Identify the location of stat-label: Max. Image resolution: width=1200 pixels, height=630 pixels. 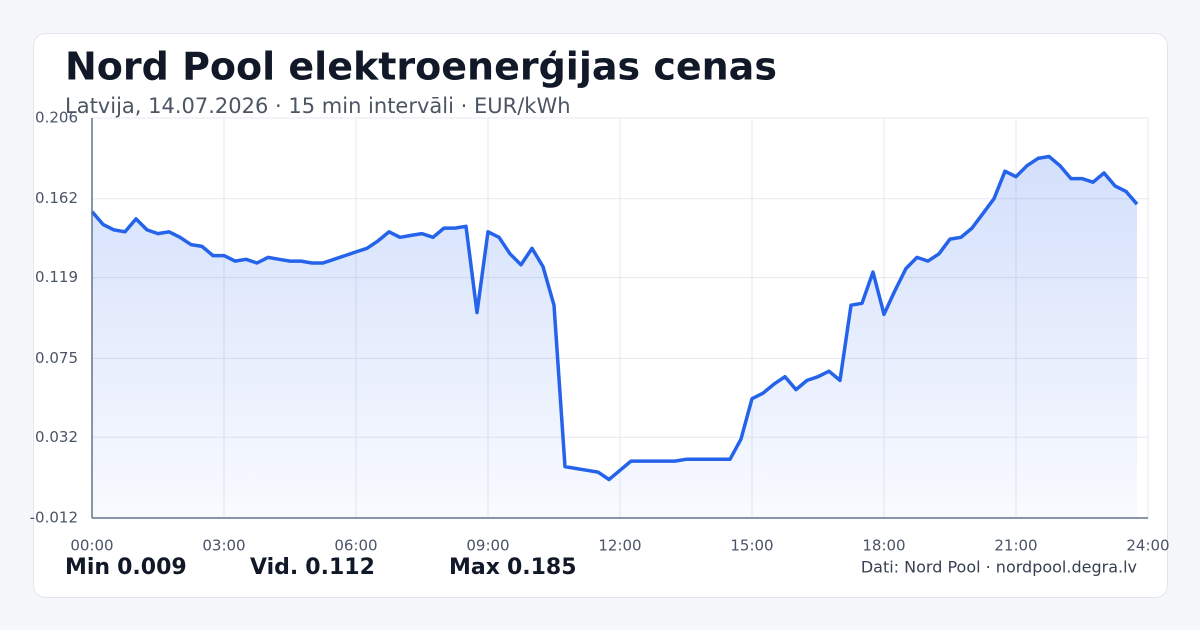
(474, 567).